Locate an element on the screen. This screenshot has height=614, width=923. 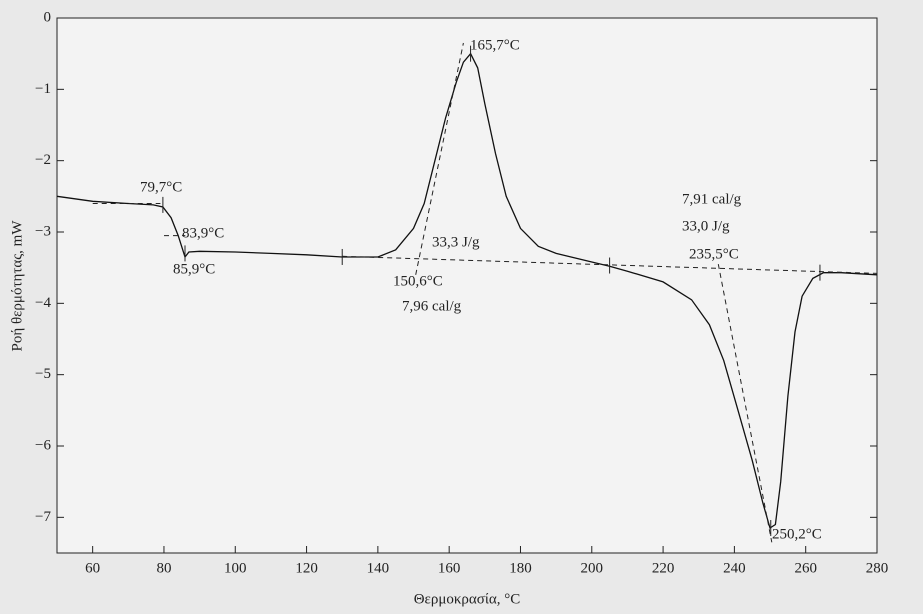
x-tick-label: 80 is located at coordinates (163, 568).